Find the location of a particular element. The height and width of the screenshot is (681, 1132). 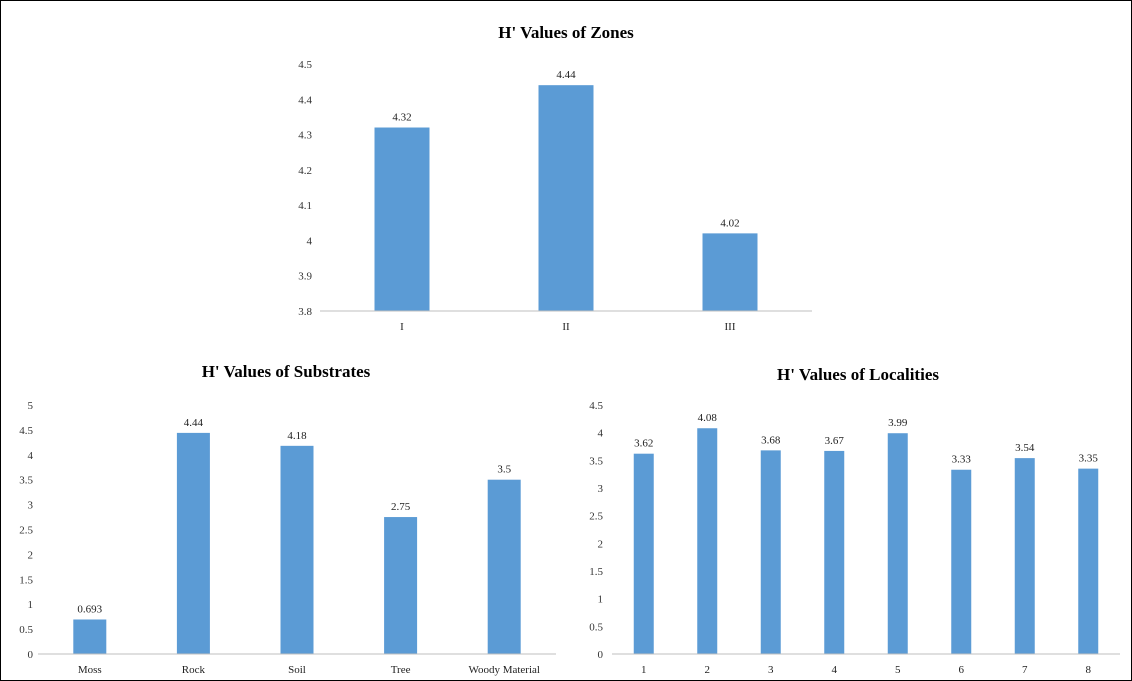

localities-data-label: 3.68 is located at coordinates (771, 440).